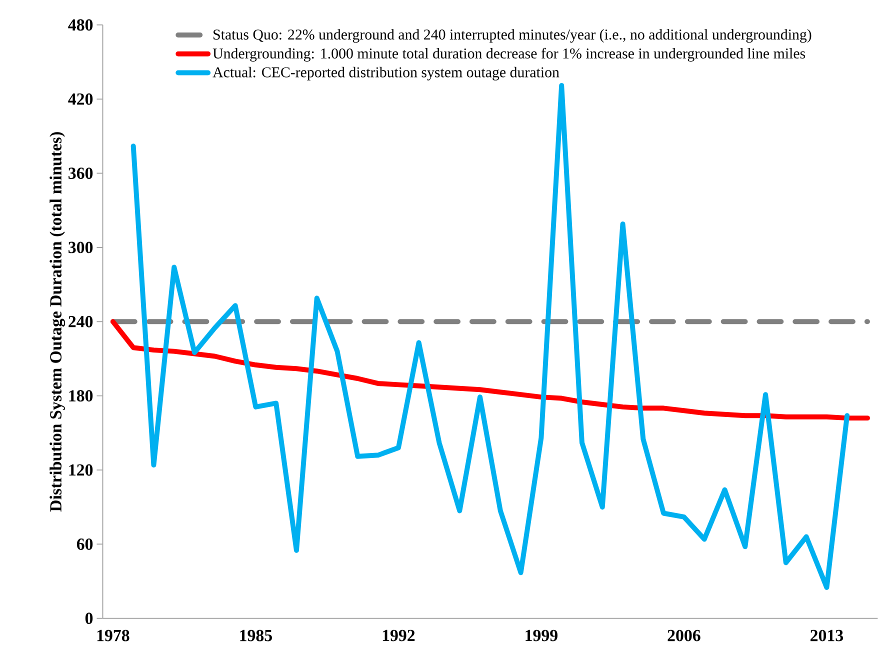 The width and height of the screenshot is (881, 656). What do you see at coordinates (542, 636) in the screenshot?
I see `x-tick-label: 1999` at bounding box center [542, 636].